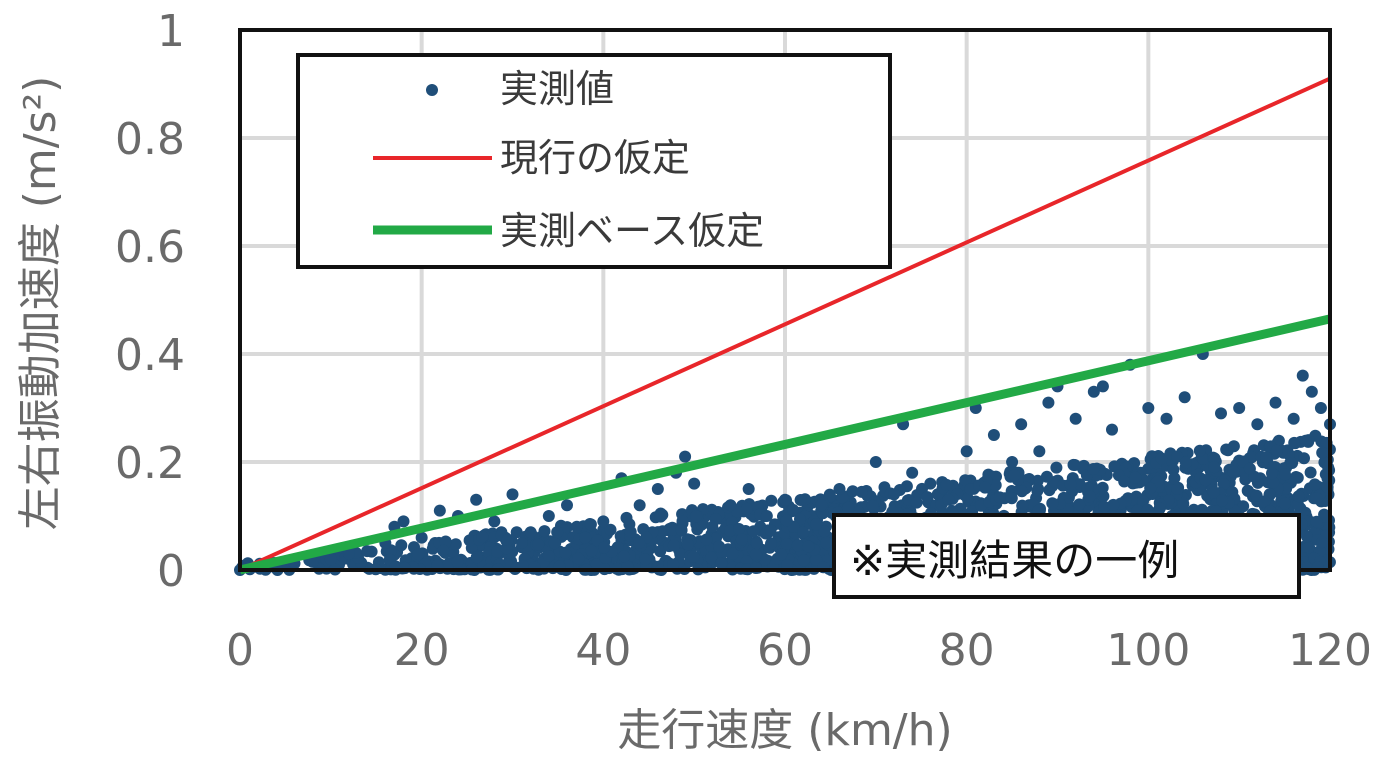 Image resolution: width=1383 pixels, height=763 pixels. Describe the element at coordinates (432, 90) in the screenshot. I see `legend-marker-measured` at that location.